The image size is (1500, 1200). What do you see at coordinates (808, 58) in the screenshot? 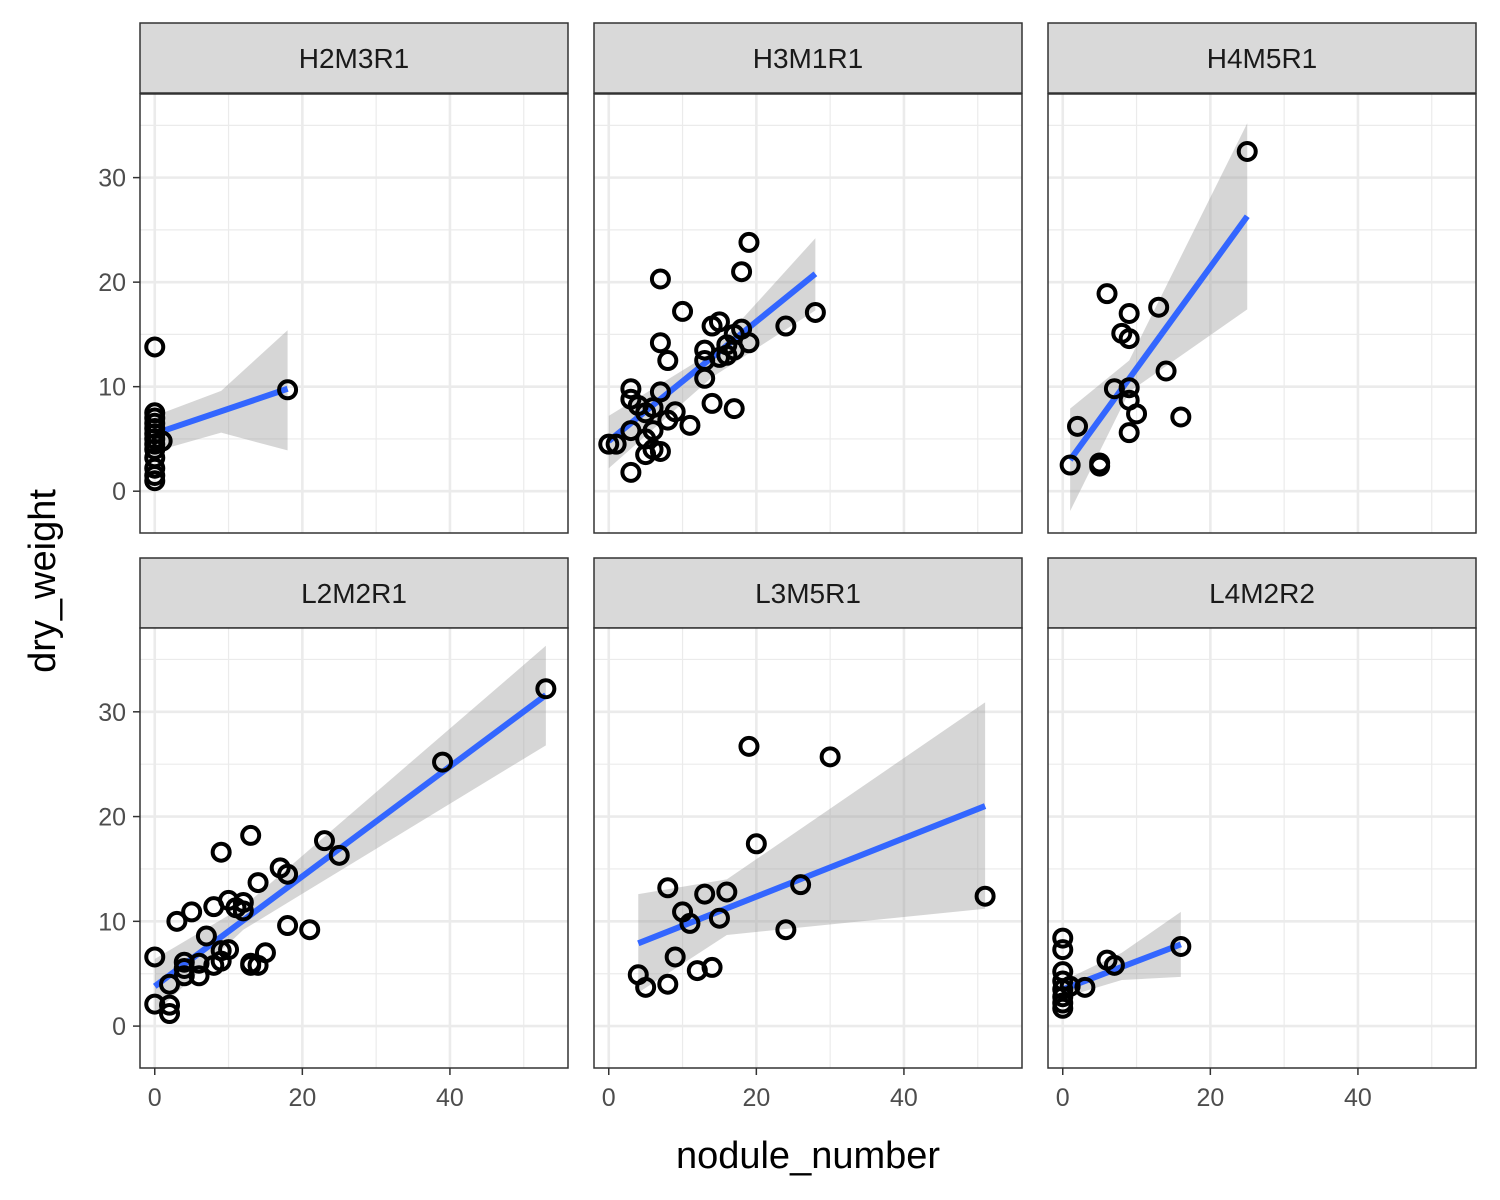
I see `facet-strip-label: H3M1R1` at bounding box center [808, 58].